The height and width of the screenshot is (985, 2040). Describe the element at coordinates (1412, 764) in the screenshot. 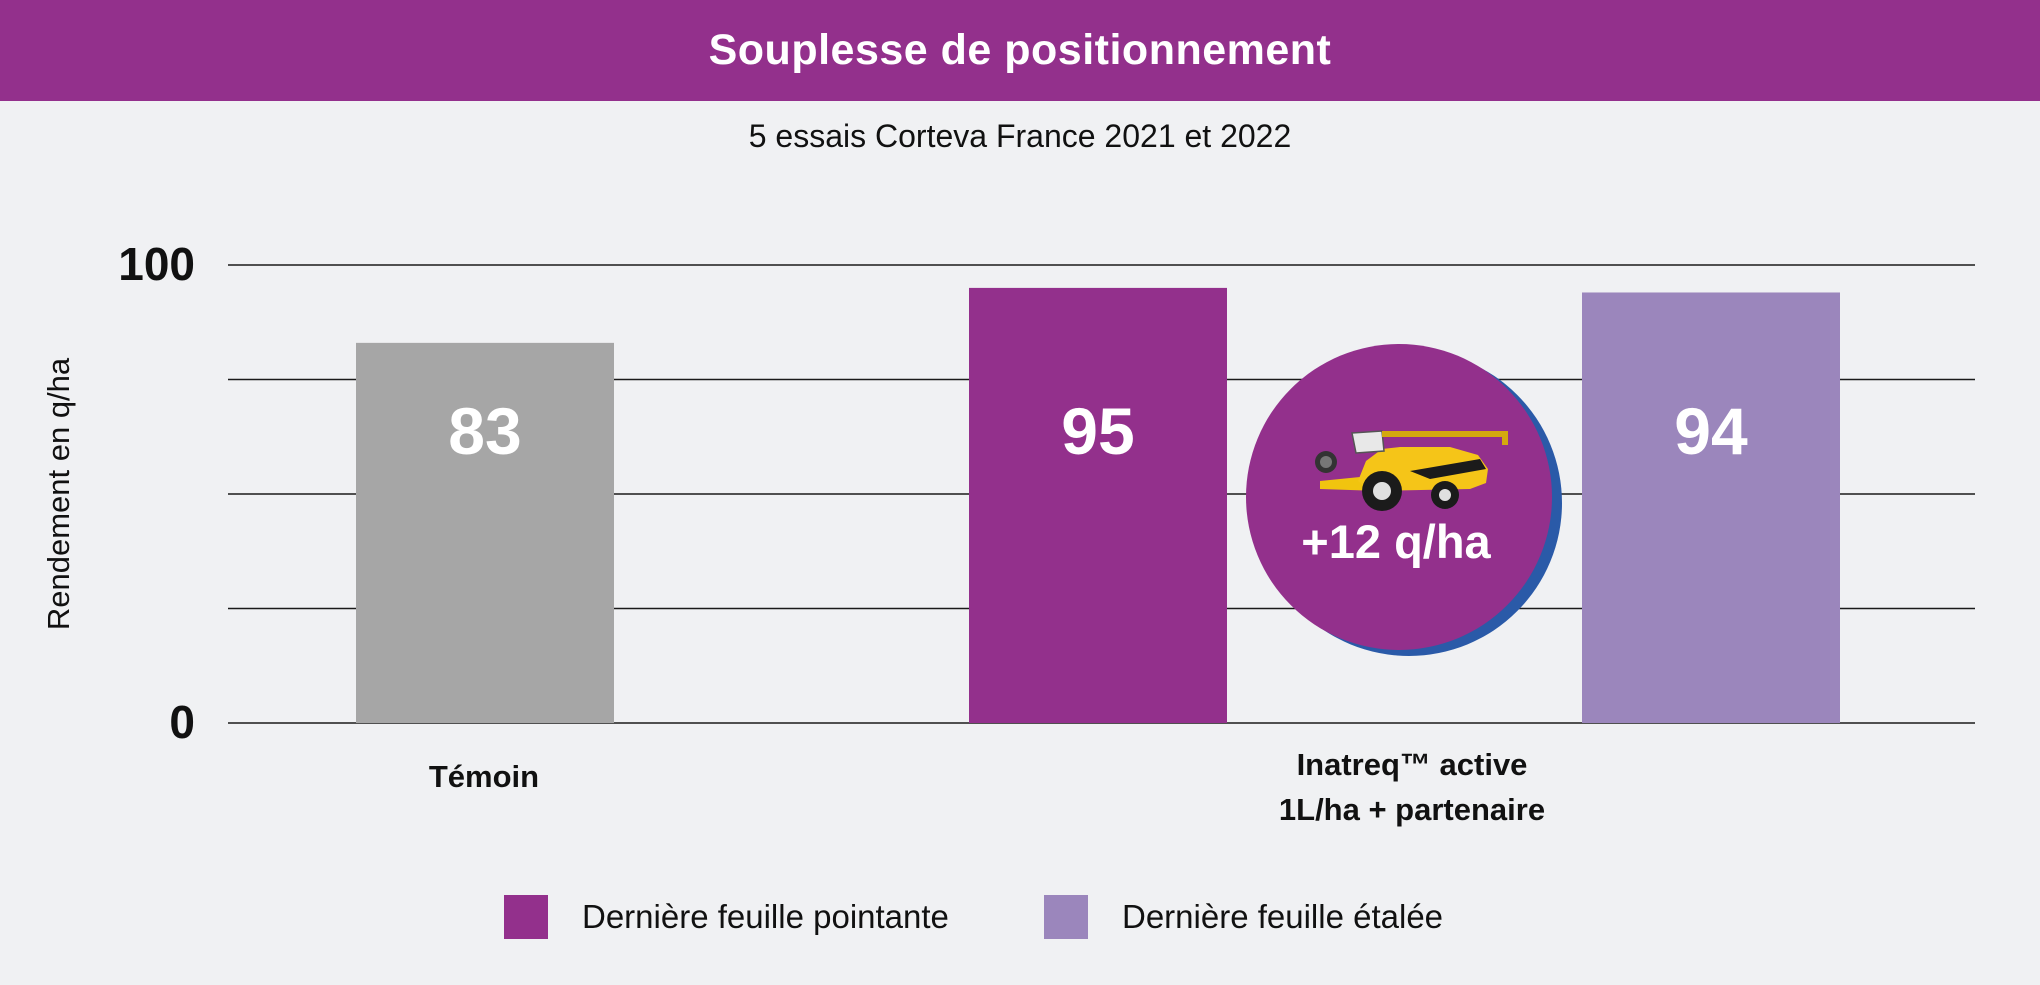

I see `category-label: Inatreq™ active` at that location.